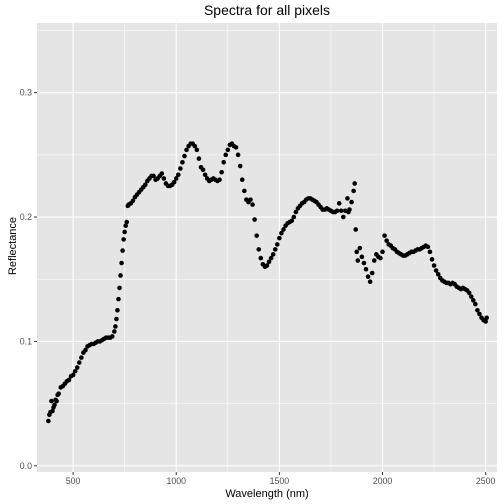  I want to click on y-axis-title: Reflectance, so click(13, 246).